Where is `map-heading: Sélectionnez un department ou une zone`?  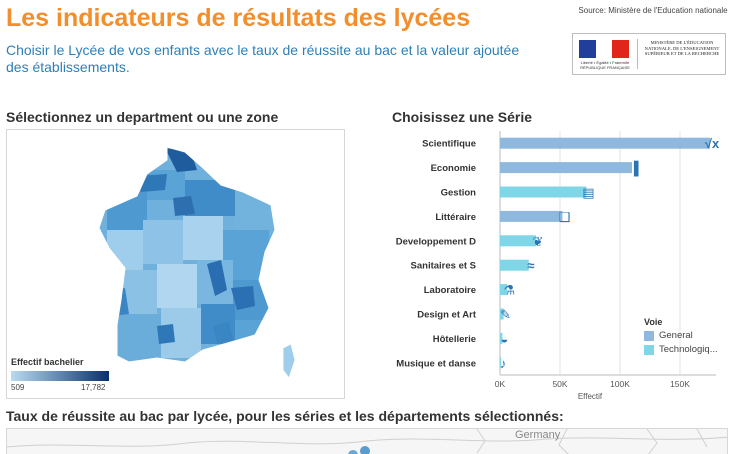 map-heading: Sélectionnez un department ou une zone is located at coordinates (142, 117).